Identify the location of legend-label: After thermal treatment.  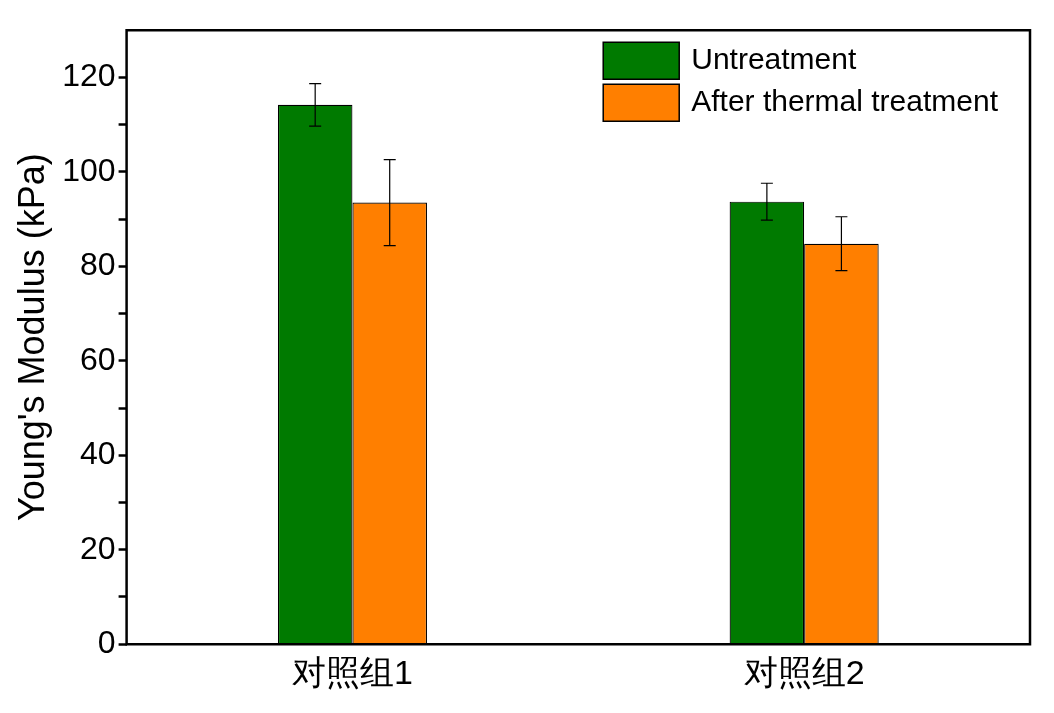
(845, 101).